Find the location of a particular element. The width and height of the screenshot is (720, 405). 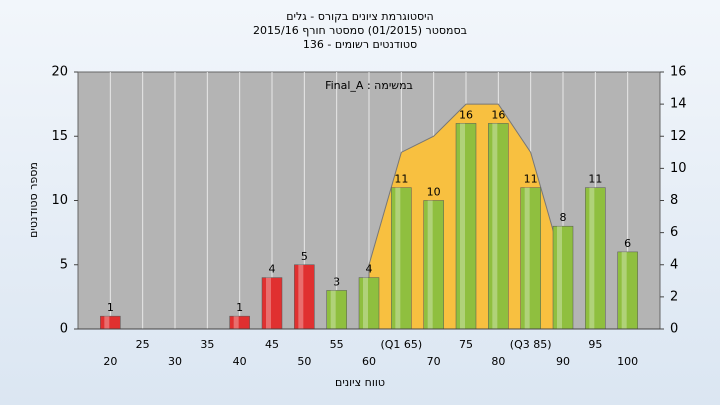

data-label: 3 is located at coordinates (336, 281).